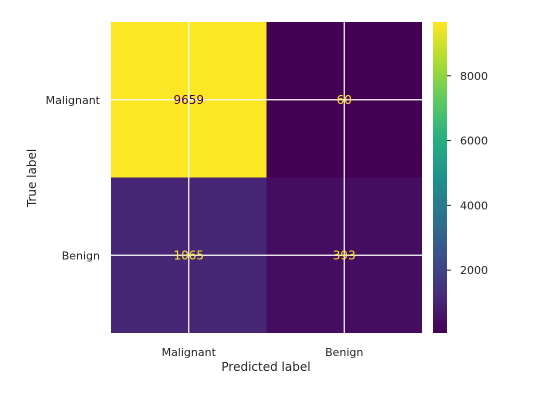  What do you see at coordinates (189, 352) in the screenshot?
I see `x-tick-label: Malignant` at bounding box center [189, 352].